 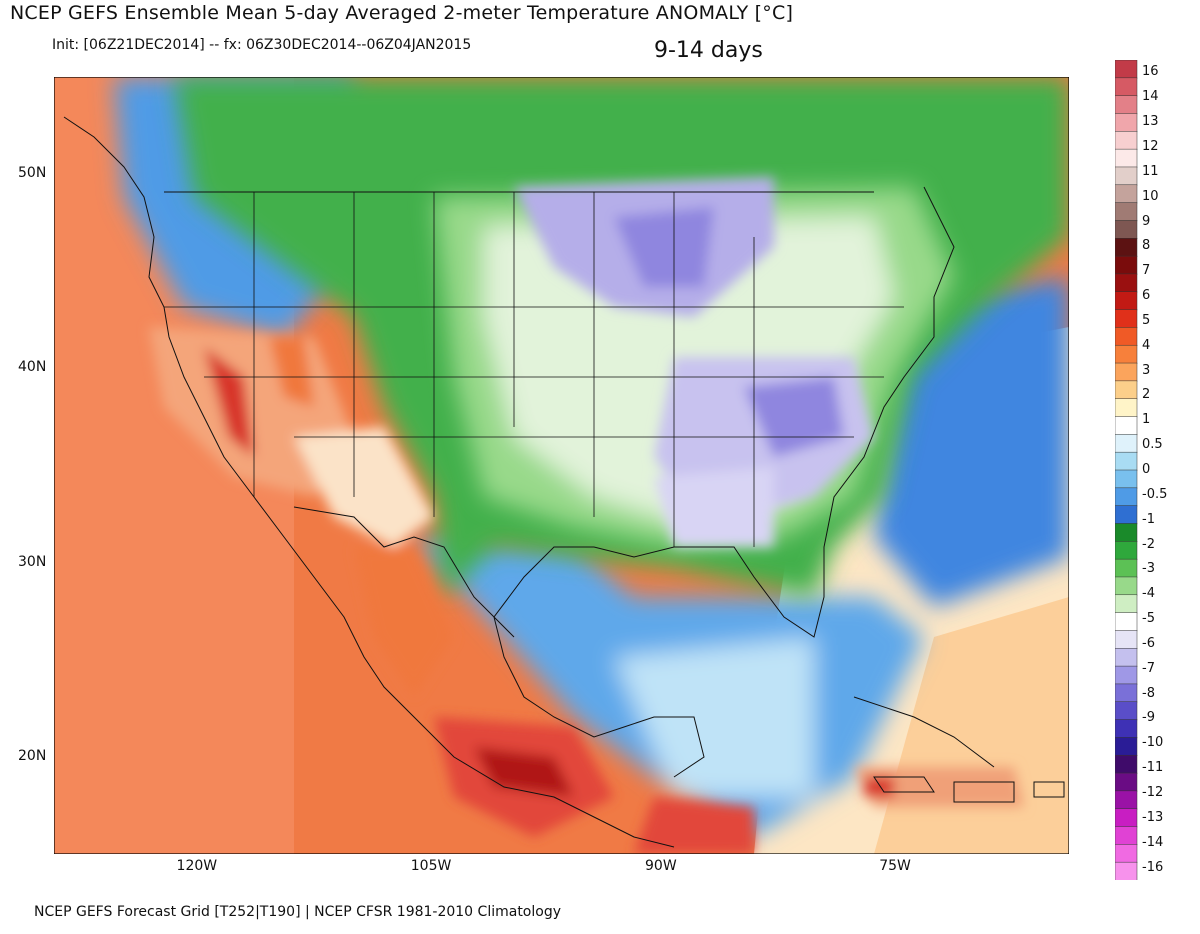 What do you see at coordinates (1150, 97) in the screenshot?
I see `colorbar-level-label: 14` at bounding box center [1150, 97].